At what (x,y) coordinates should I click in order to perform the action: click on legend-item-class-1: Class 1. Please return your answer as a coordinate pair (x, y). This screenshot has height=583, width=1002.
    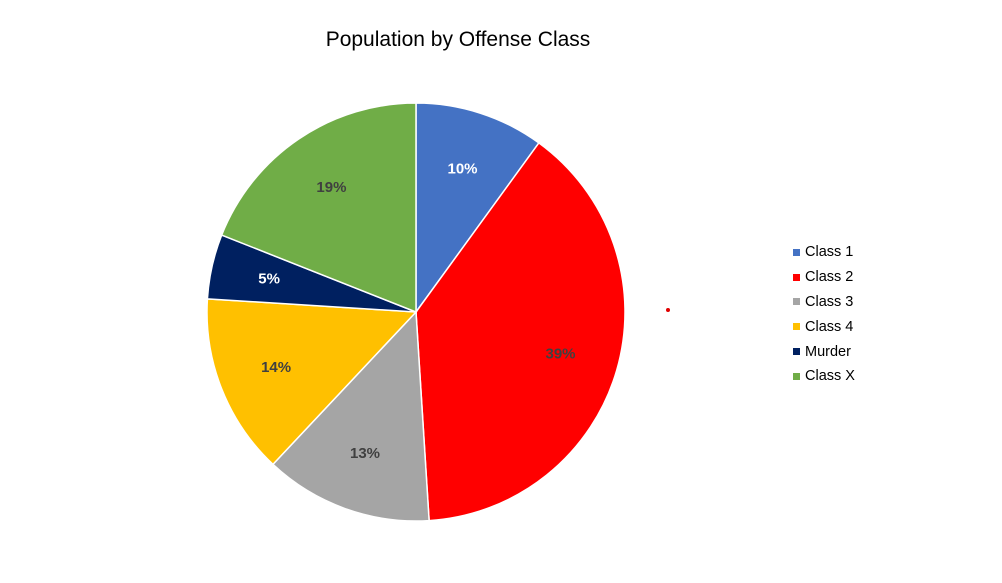
    Looking at the image, I should click on (824, 252).